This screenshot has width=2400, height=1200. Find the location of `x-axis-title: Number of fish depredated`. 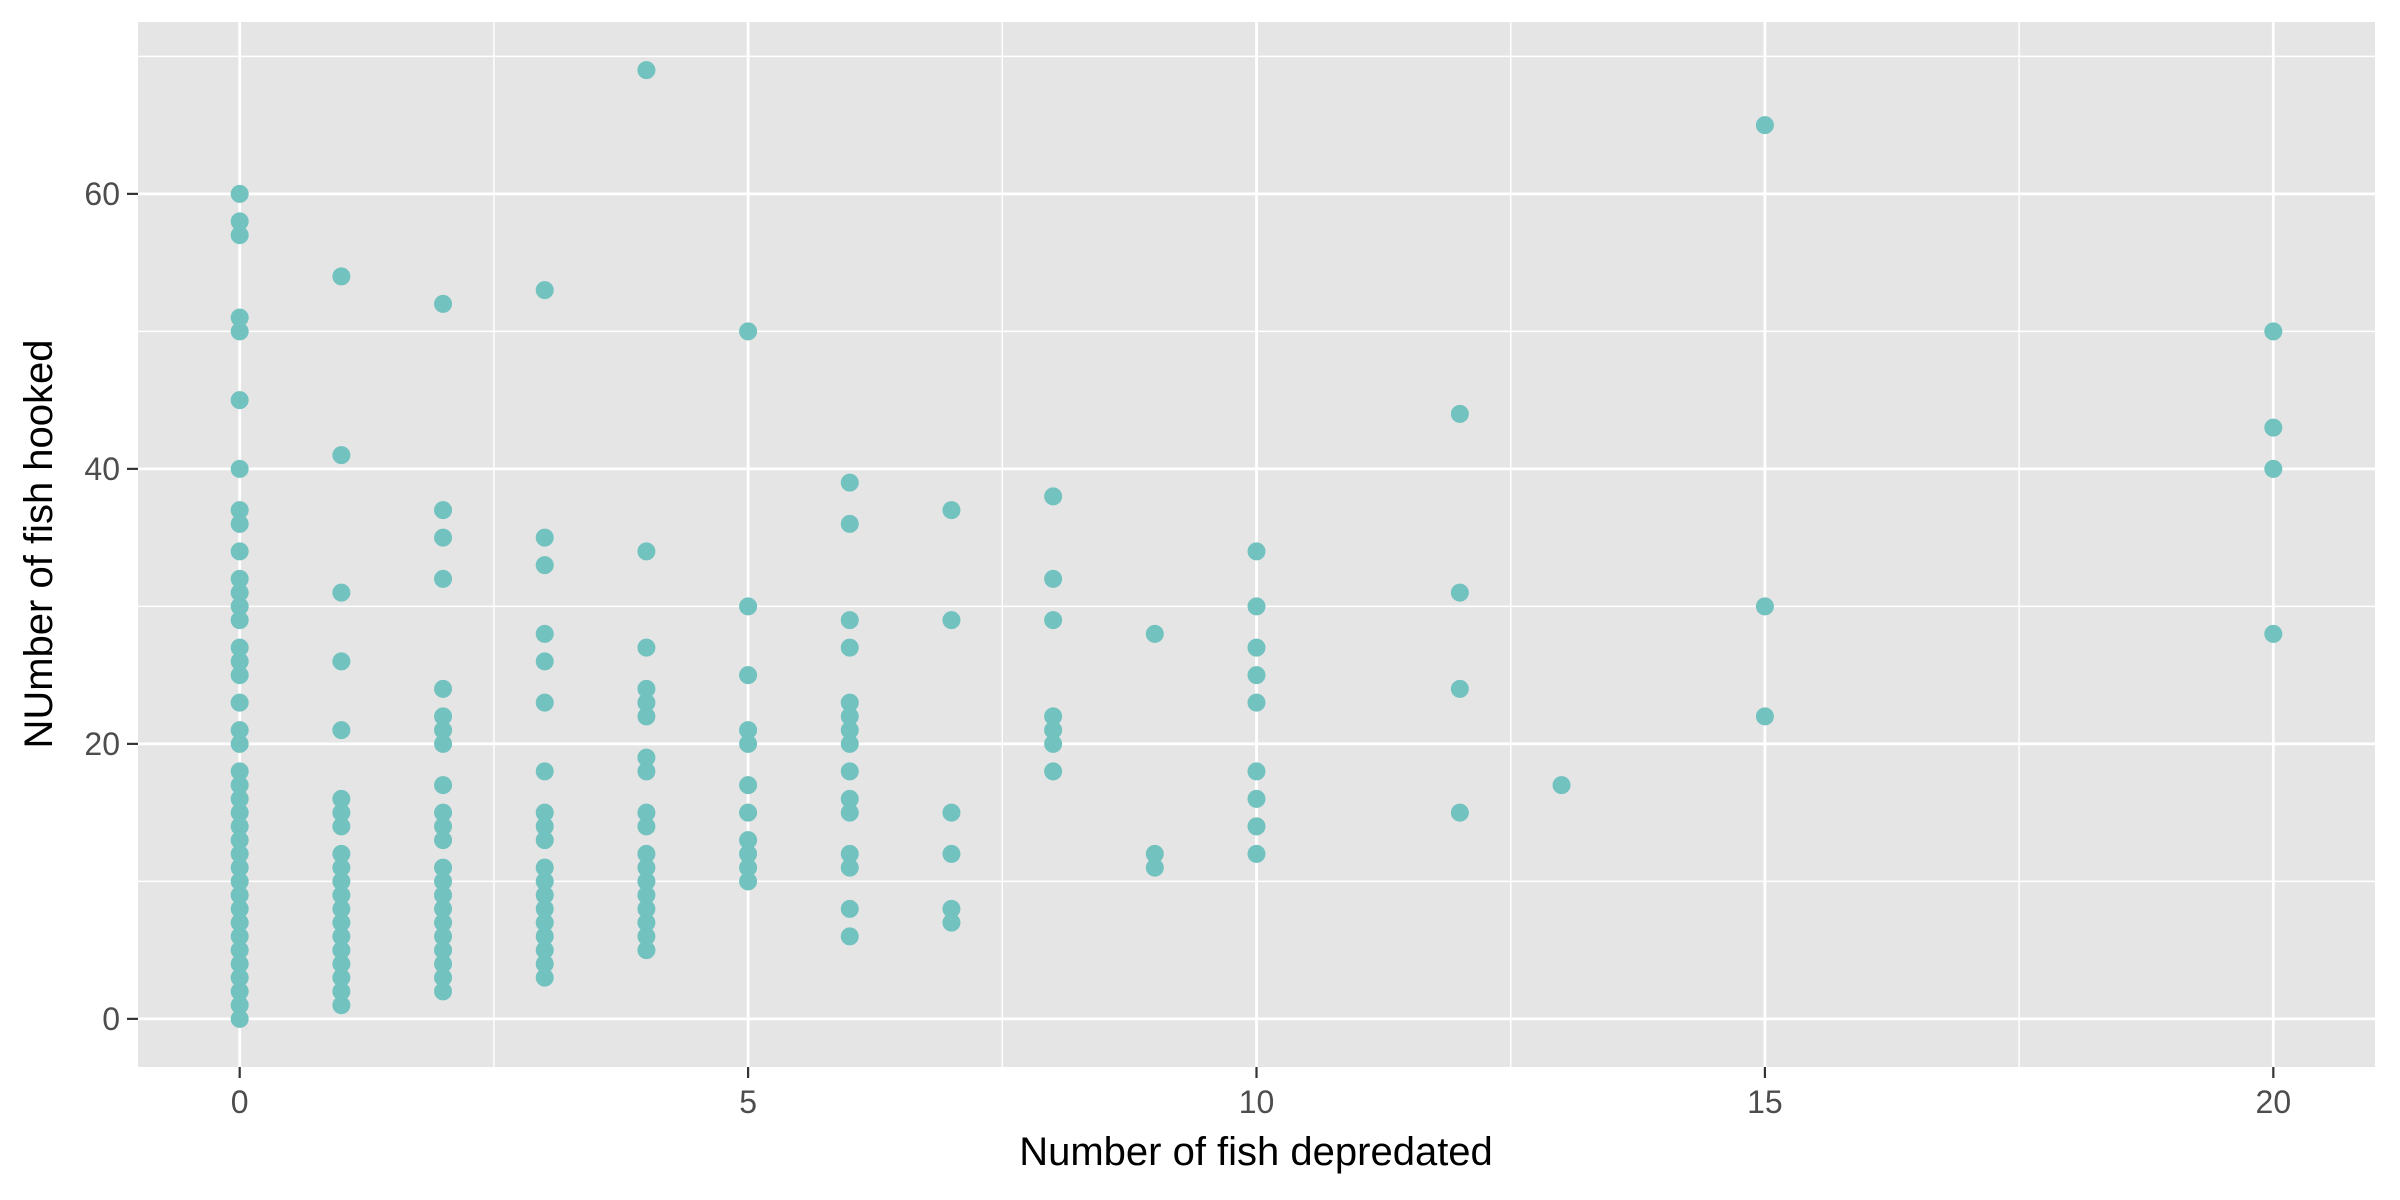

x-axis-title: Number of fish depredated is located at coordinates (1256, 1152).